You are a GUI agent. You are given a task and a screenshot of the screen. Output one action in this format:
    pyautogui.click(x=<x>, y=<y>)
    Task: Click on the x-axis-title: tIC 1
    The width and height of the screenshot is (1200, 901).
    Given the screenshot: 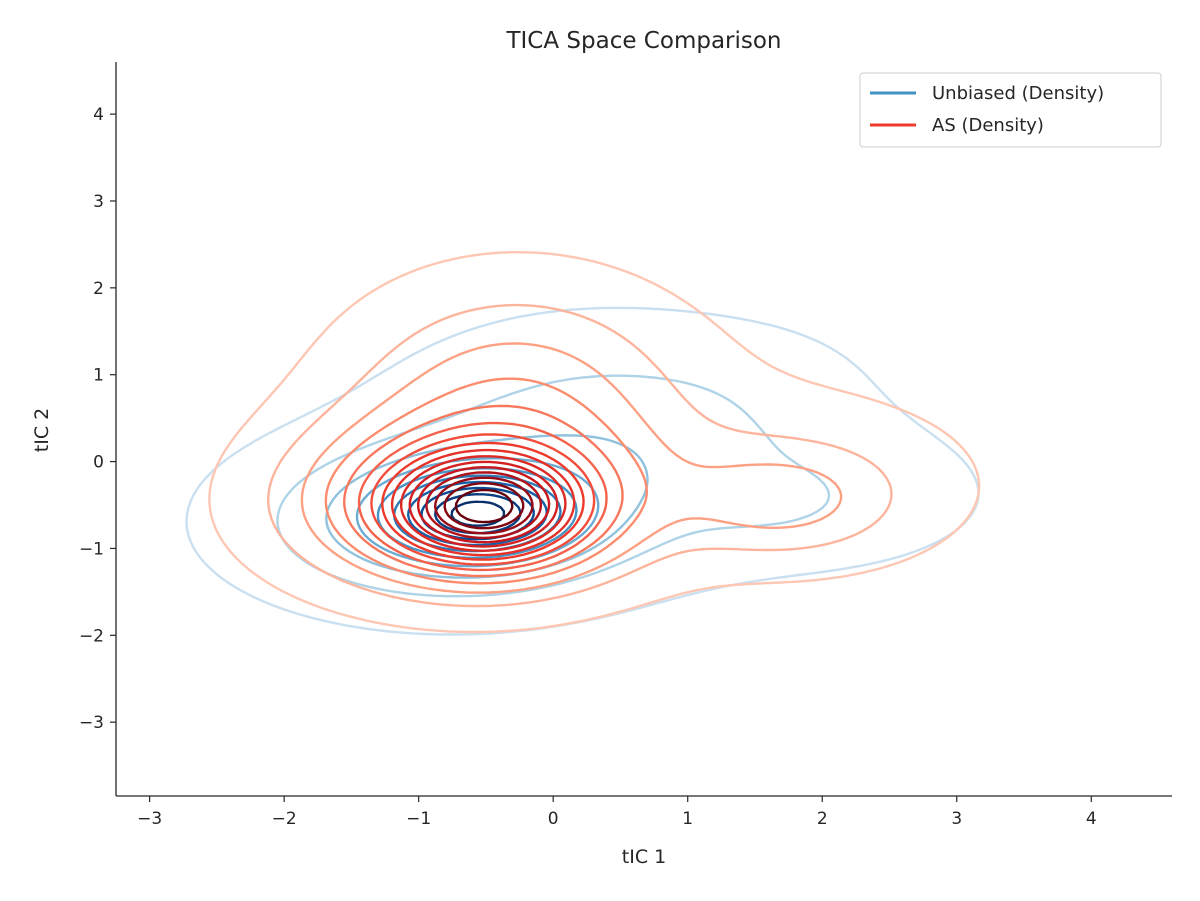 What is the action you would take?
    pyautogui.click(x=644, y=857)
    